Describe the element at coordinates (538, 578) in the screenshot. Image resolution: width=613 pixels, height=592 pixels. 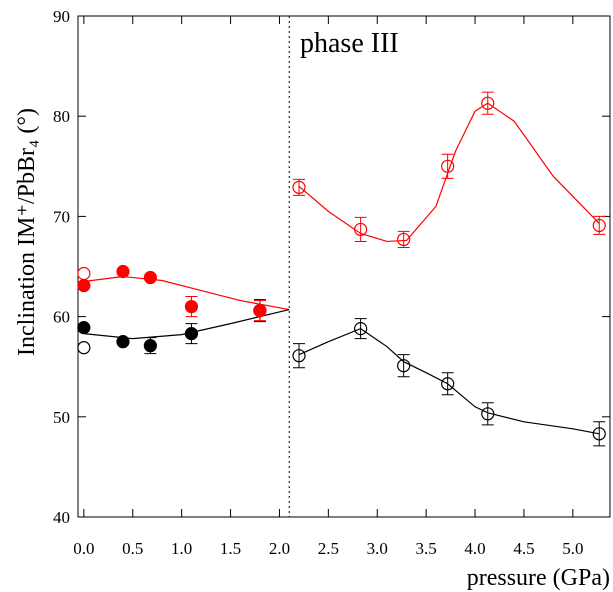
I see `x-axis-label: pressure (GPa)` at that location.